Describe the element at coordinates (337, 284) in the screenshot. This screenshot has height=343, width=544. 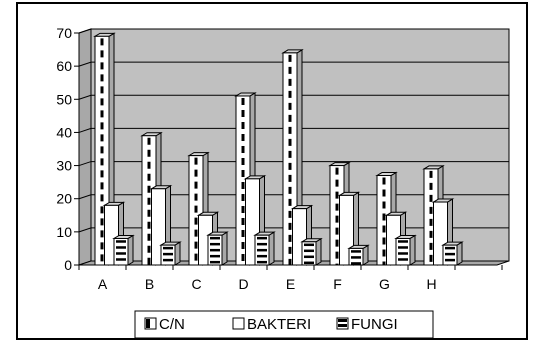
I see `x-tick-label: F` at that location.